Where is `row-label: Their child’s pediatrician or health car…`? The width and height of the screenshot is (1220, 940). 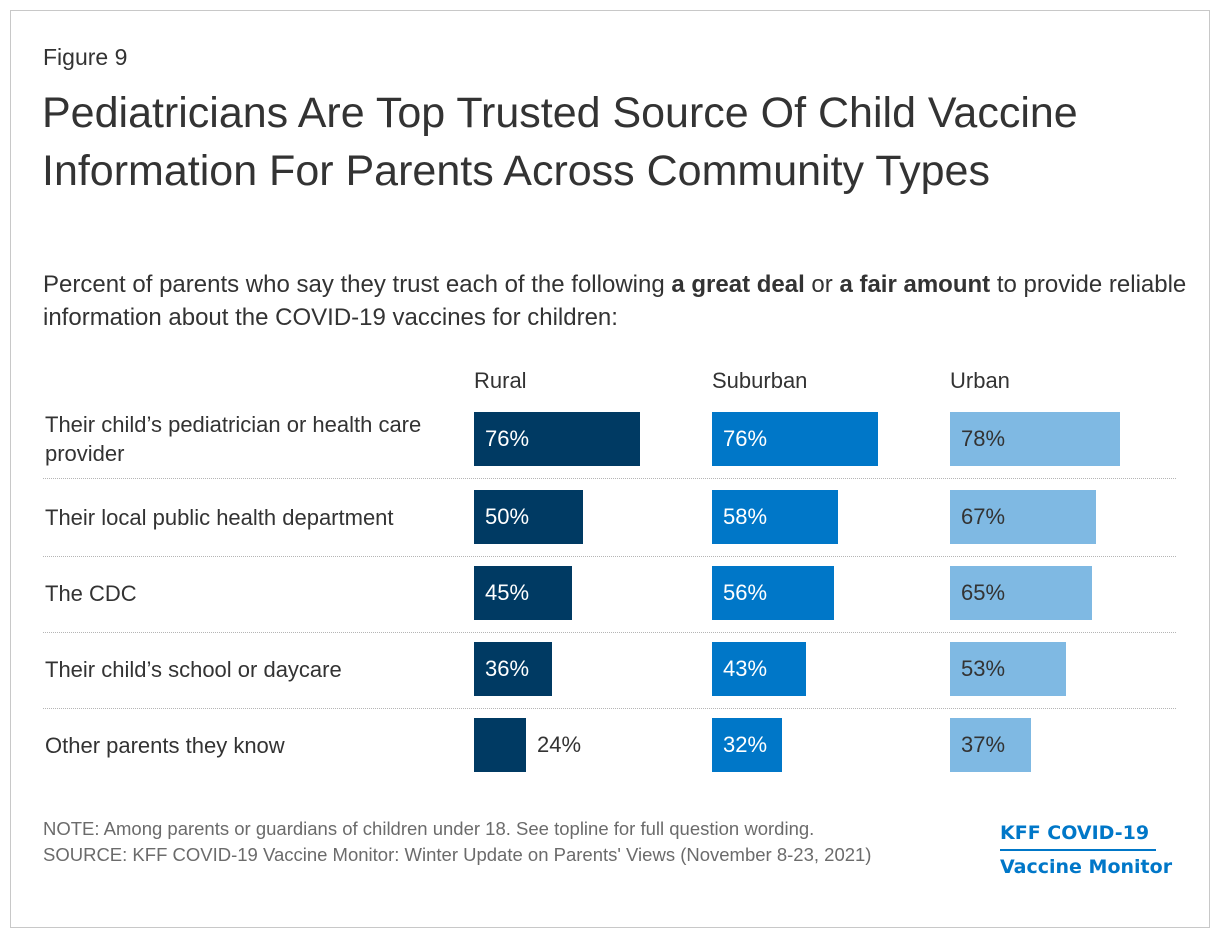 row-label: Their child’s pediatrician or health car… is located at coordinates (233, 439).